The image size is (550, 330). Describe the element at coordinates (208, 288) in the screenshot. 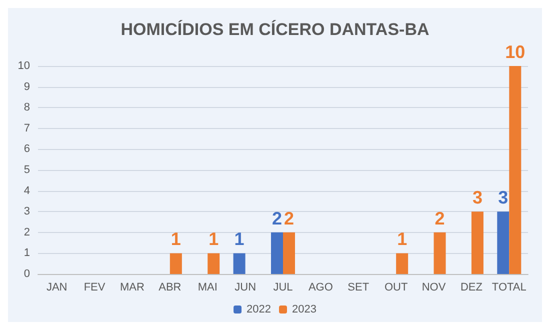

I see `x-tick-label: MAI` at that location.